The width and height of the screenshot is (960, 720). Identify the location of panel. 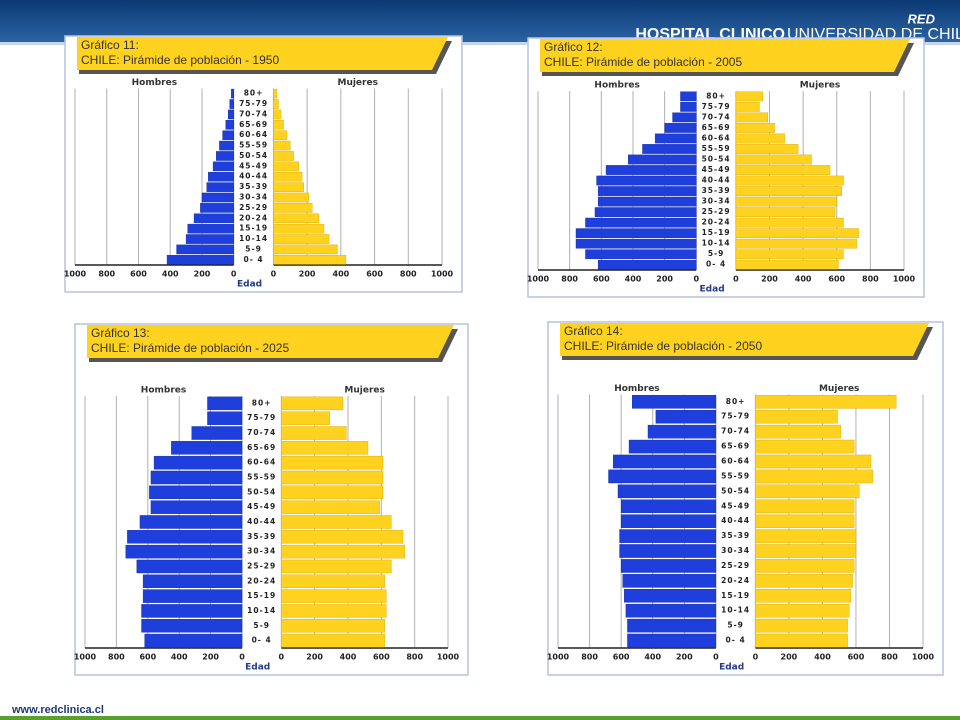
(263, 164).